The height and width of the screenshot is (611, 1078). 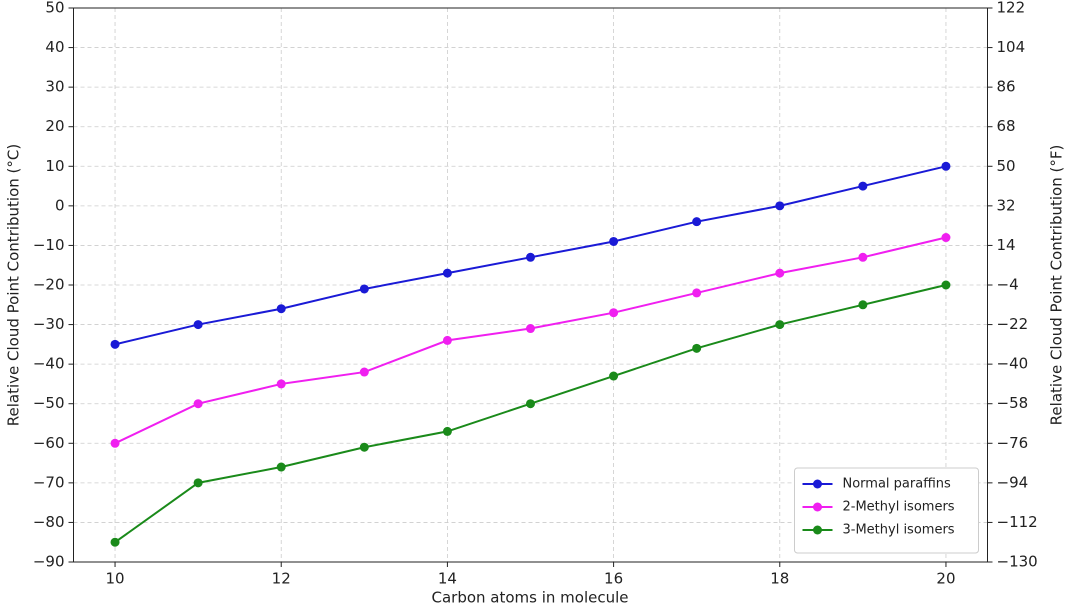 What do you see at coordinates (1011, 8) in the screenshot?
I see `y2-tick-label: 122` at bounding box center [1011, 8].